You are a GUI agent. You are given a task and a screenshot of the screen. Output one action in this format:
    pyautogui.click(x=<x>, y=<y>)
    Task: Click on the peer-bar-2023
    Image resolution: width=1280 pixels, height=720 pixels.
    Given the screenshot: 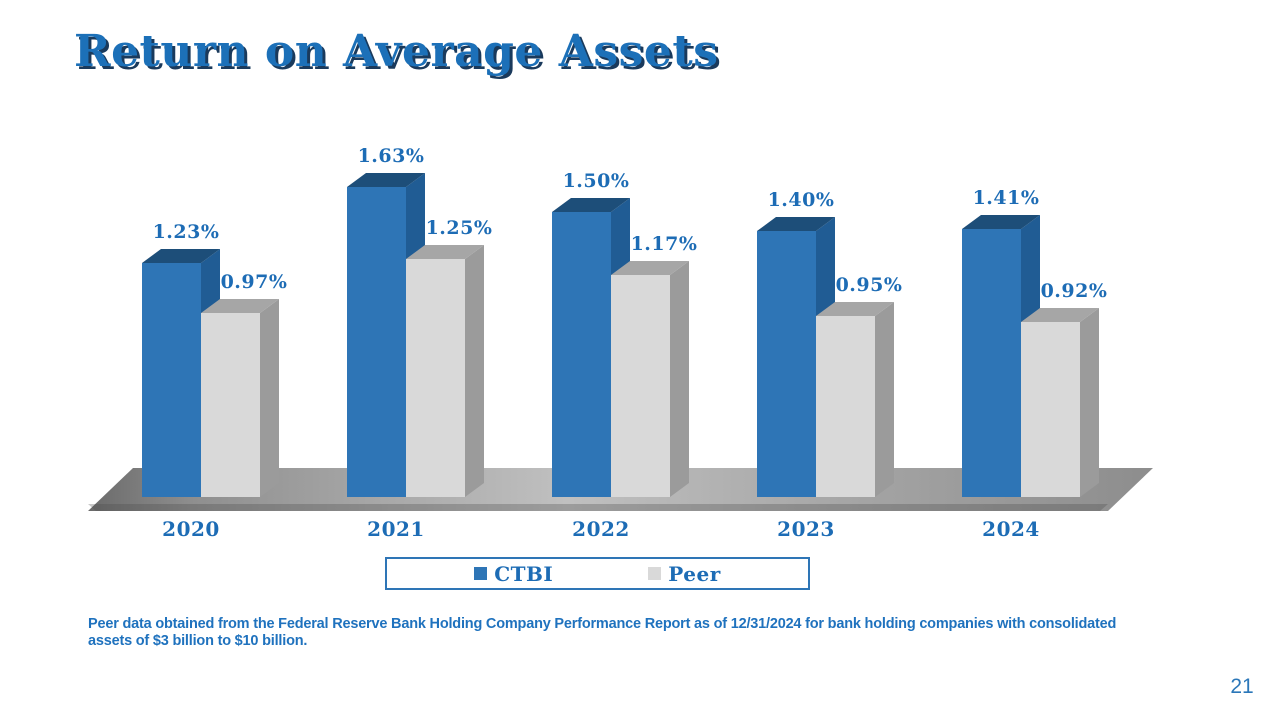 What is the action you would take?
    pyautogui.click(x=855, y=399)
    